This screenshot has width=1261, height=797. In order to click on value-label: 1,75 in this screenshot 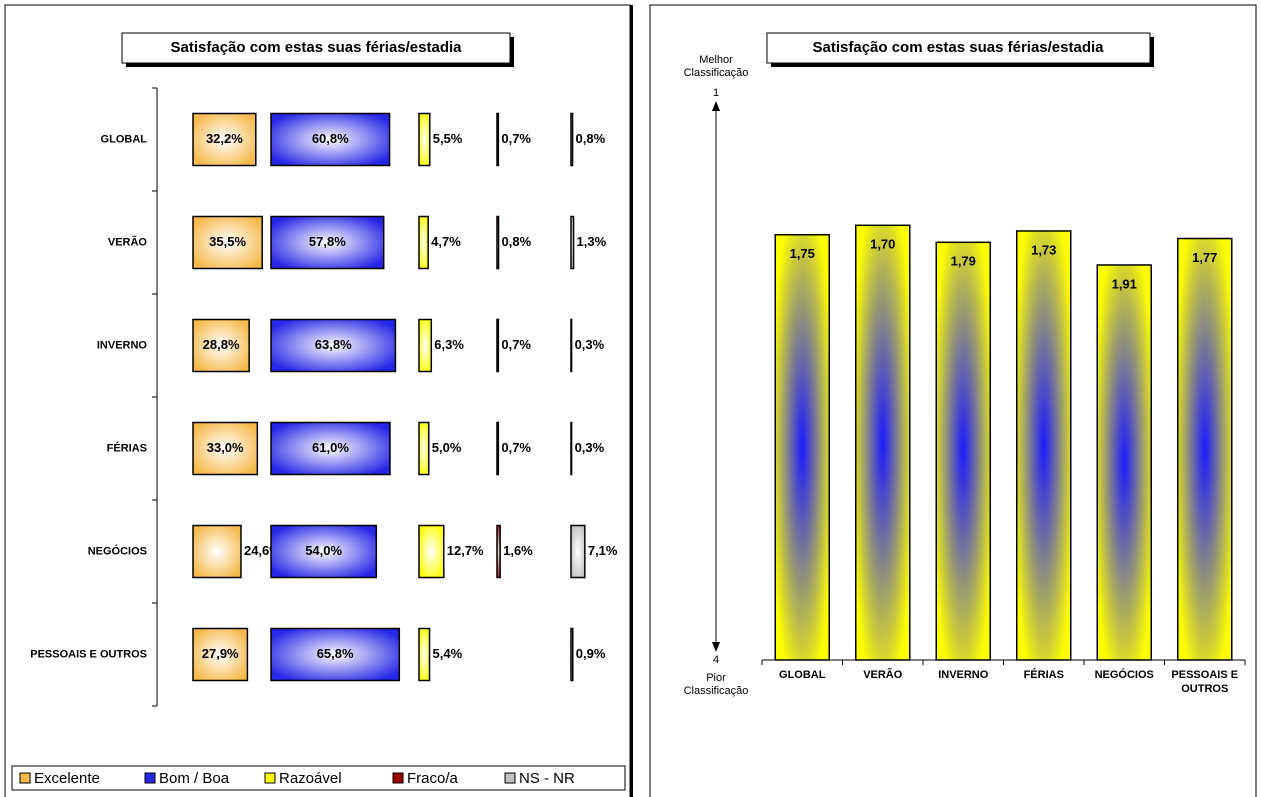, I will do `click(802, 253)`.